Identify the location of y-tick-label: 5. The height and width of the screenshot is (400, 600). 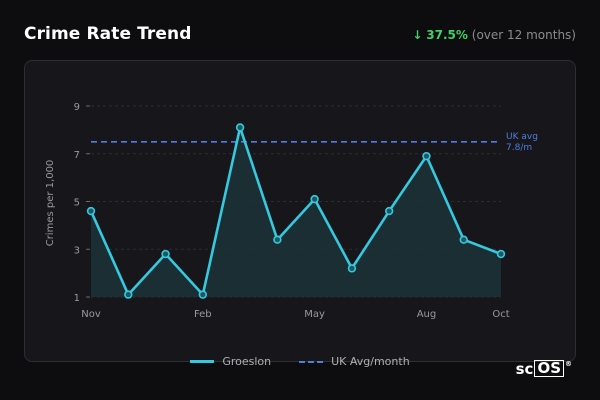
(77, 203).